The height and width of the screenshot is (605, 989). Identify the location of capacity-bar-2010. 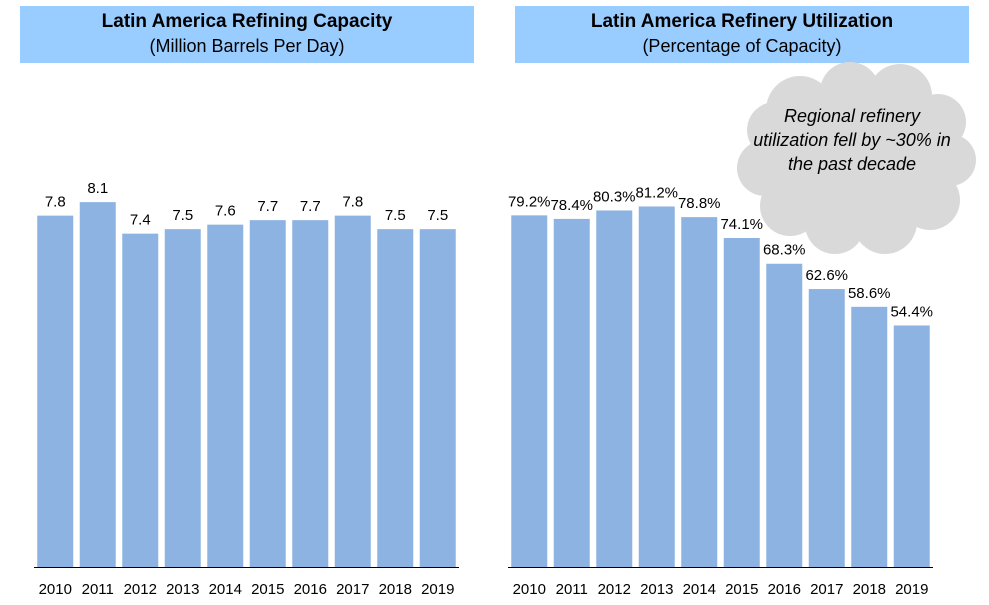
(55, 391).